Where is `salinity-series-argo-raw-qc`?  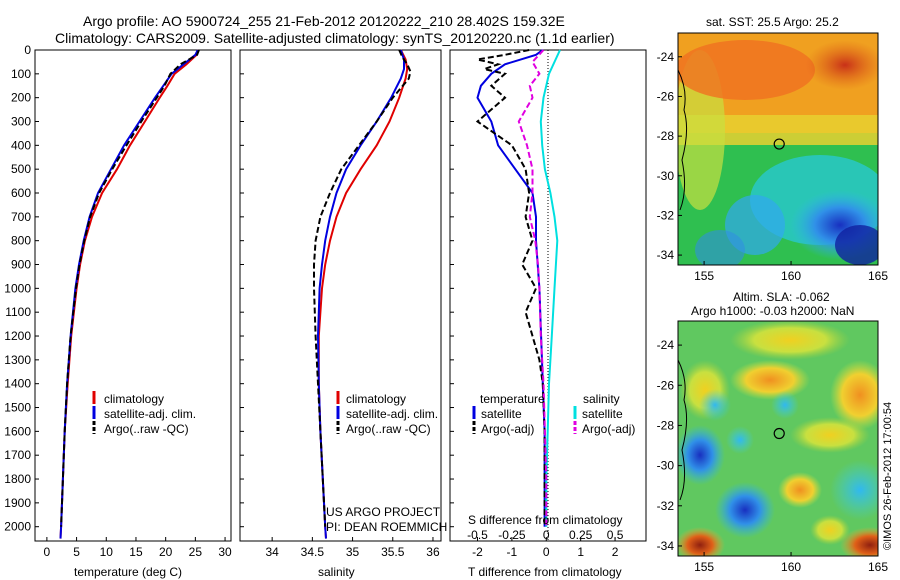 salinity-series-argo-raw-qc is located at coordinates (362, 288).